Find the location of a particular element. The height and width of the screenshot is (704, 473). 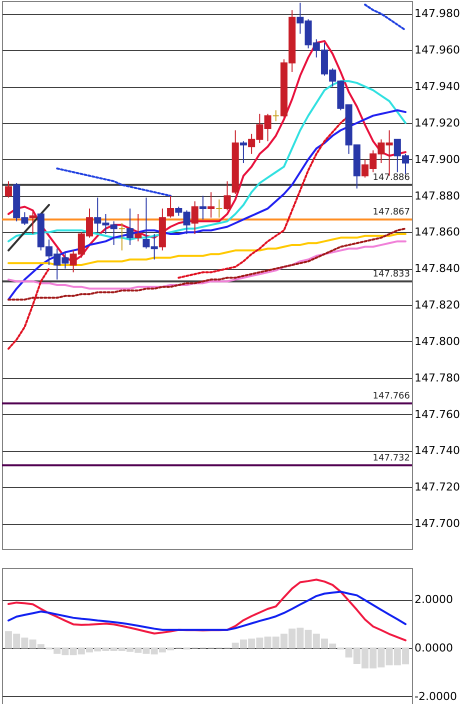

y-tick-label: 2.0000 is located at coordinates (433, 599).